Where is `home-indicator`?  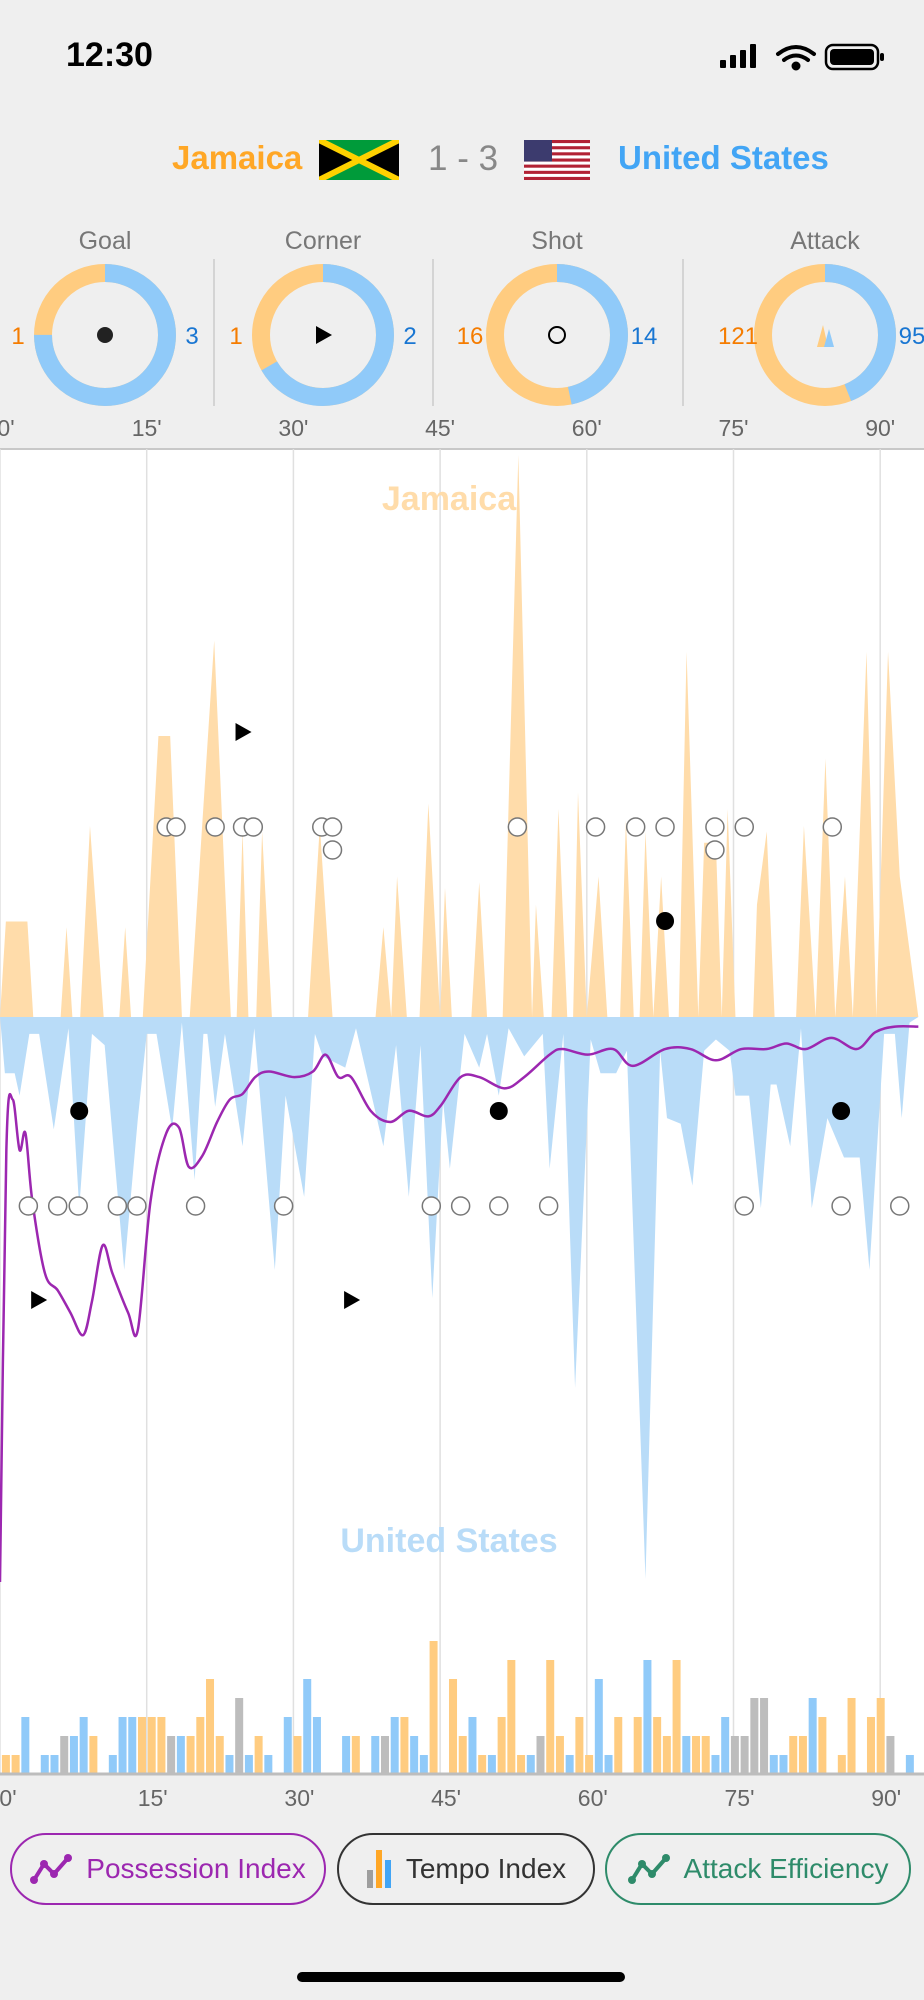
home-indicator is located at coordinates (461, 1977).